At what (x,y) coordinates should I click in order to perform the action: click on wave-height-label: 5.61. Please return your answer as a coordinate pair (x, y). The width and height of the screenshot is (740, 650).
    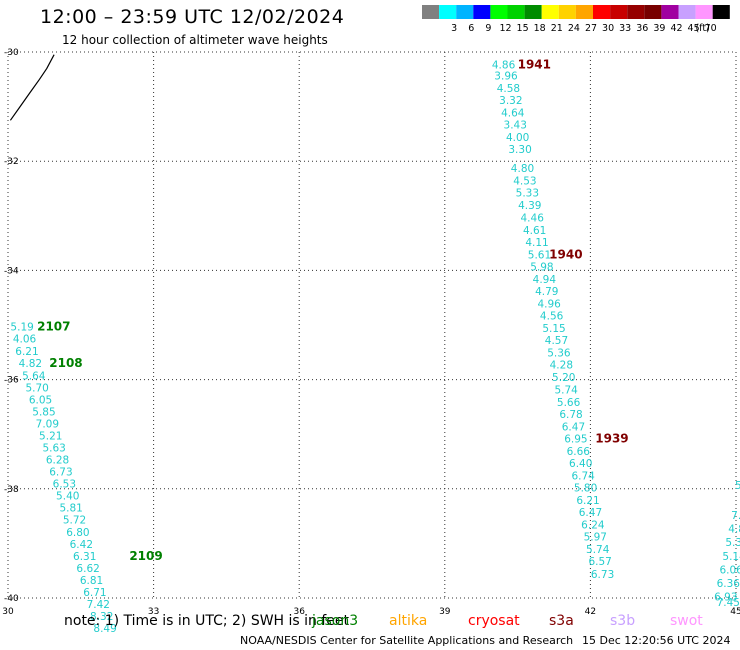
    Looking at the image, I should click on (539, 255).